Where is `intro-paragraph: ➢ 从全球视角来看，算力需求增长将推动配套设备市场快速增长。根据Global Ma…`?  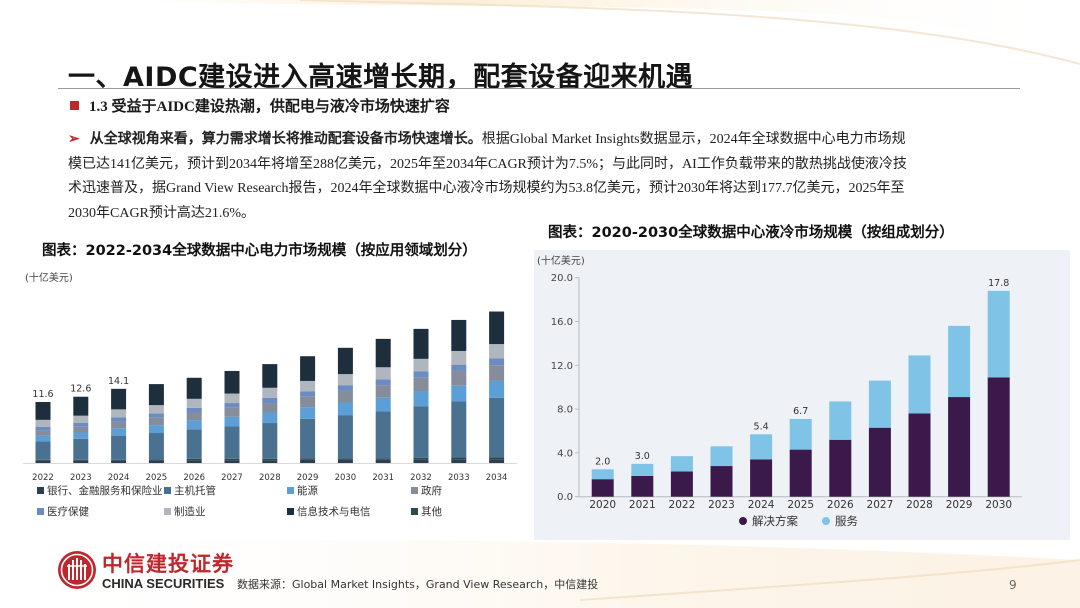 intro-paragraph: ➢ 从全球视角来看，算力需求增长将推动配套设备市场快速增长。根据Global Ma… is located at coordinates (487, 176).